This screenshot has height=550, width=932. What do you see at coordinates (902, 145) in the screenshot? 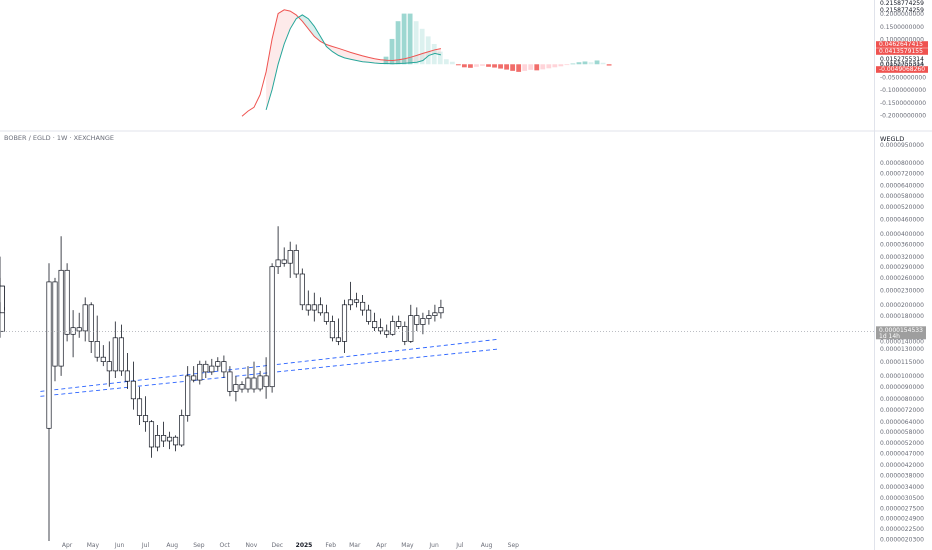
I see `price-tick-label: 0.0000950000` at bounding box center [902, 145].